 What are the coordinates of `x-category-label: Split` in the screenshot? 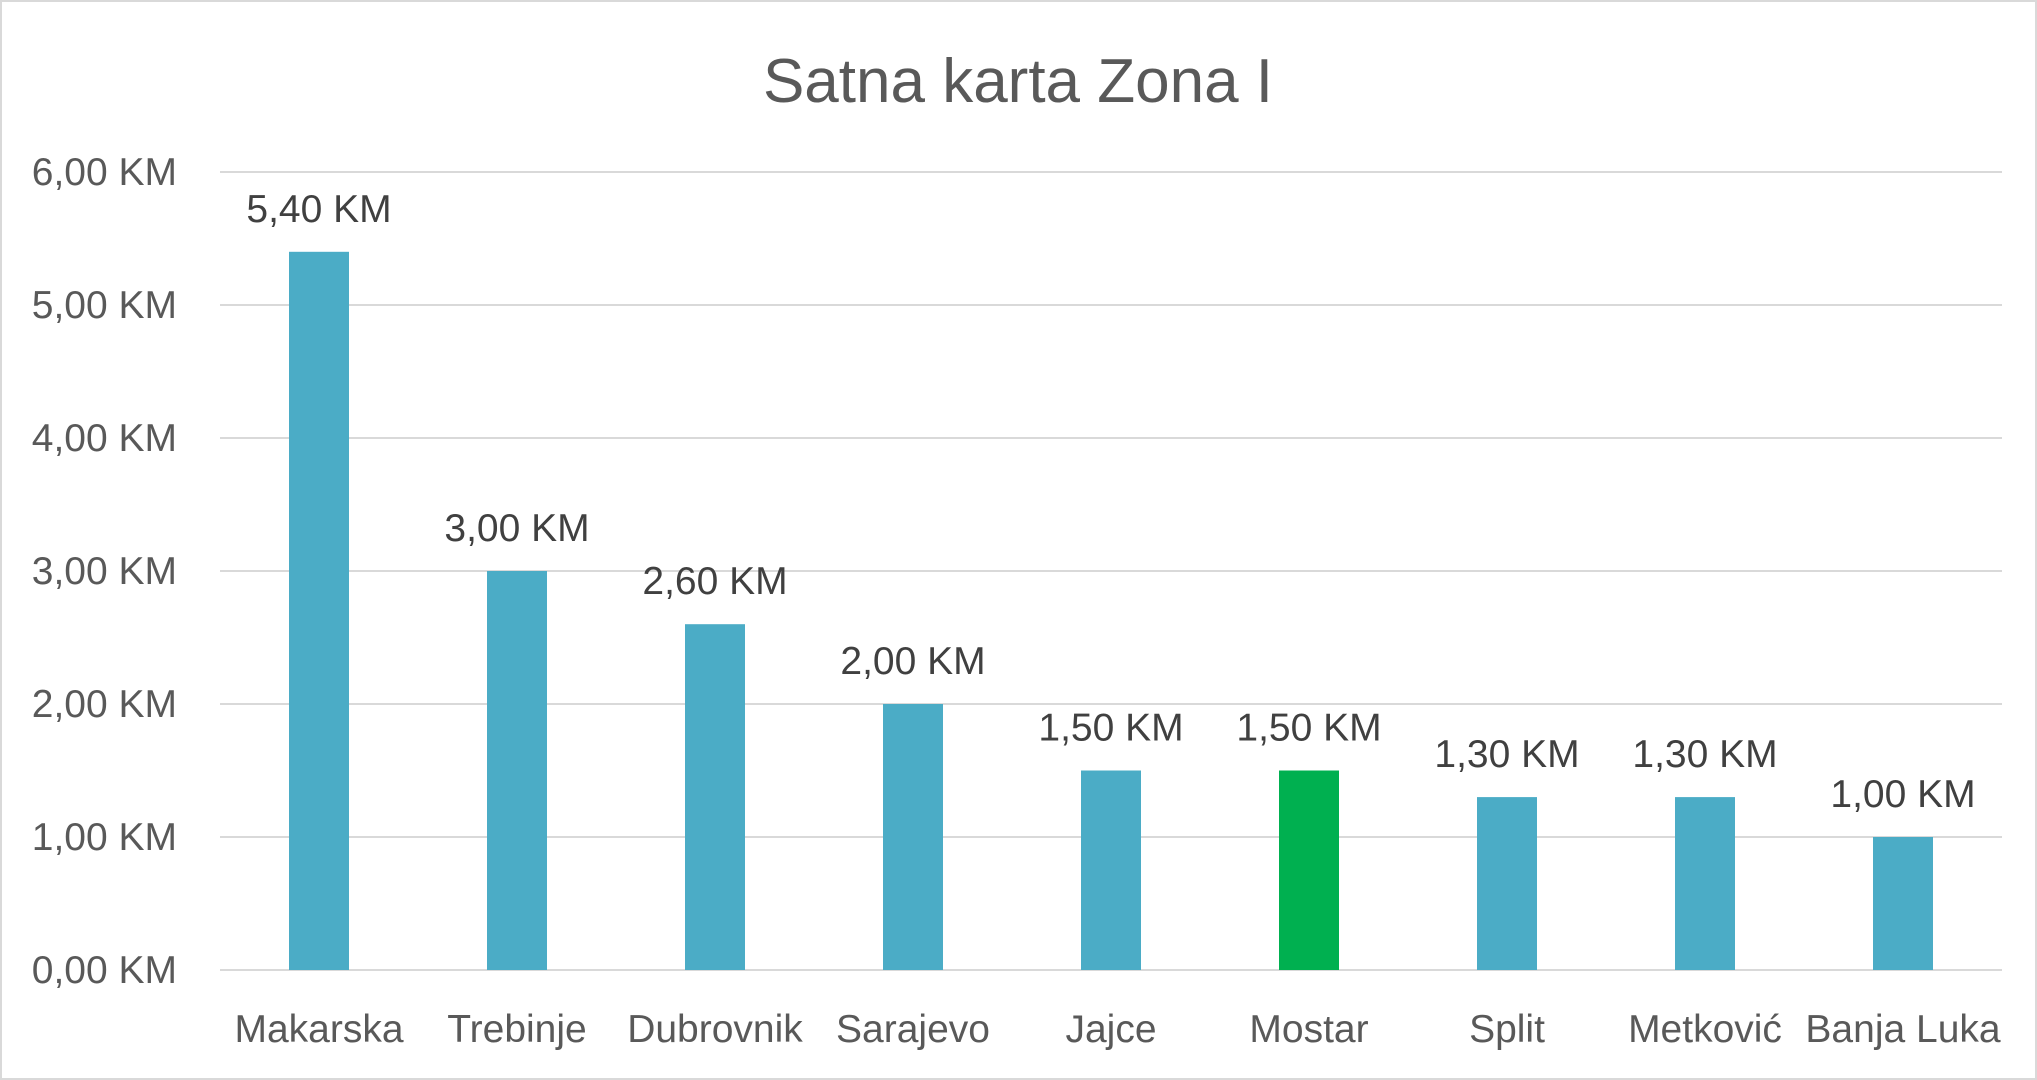 It's located at (1507, 1029).